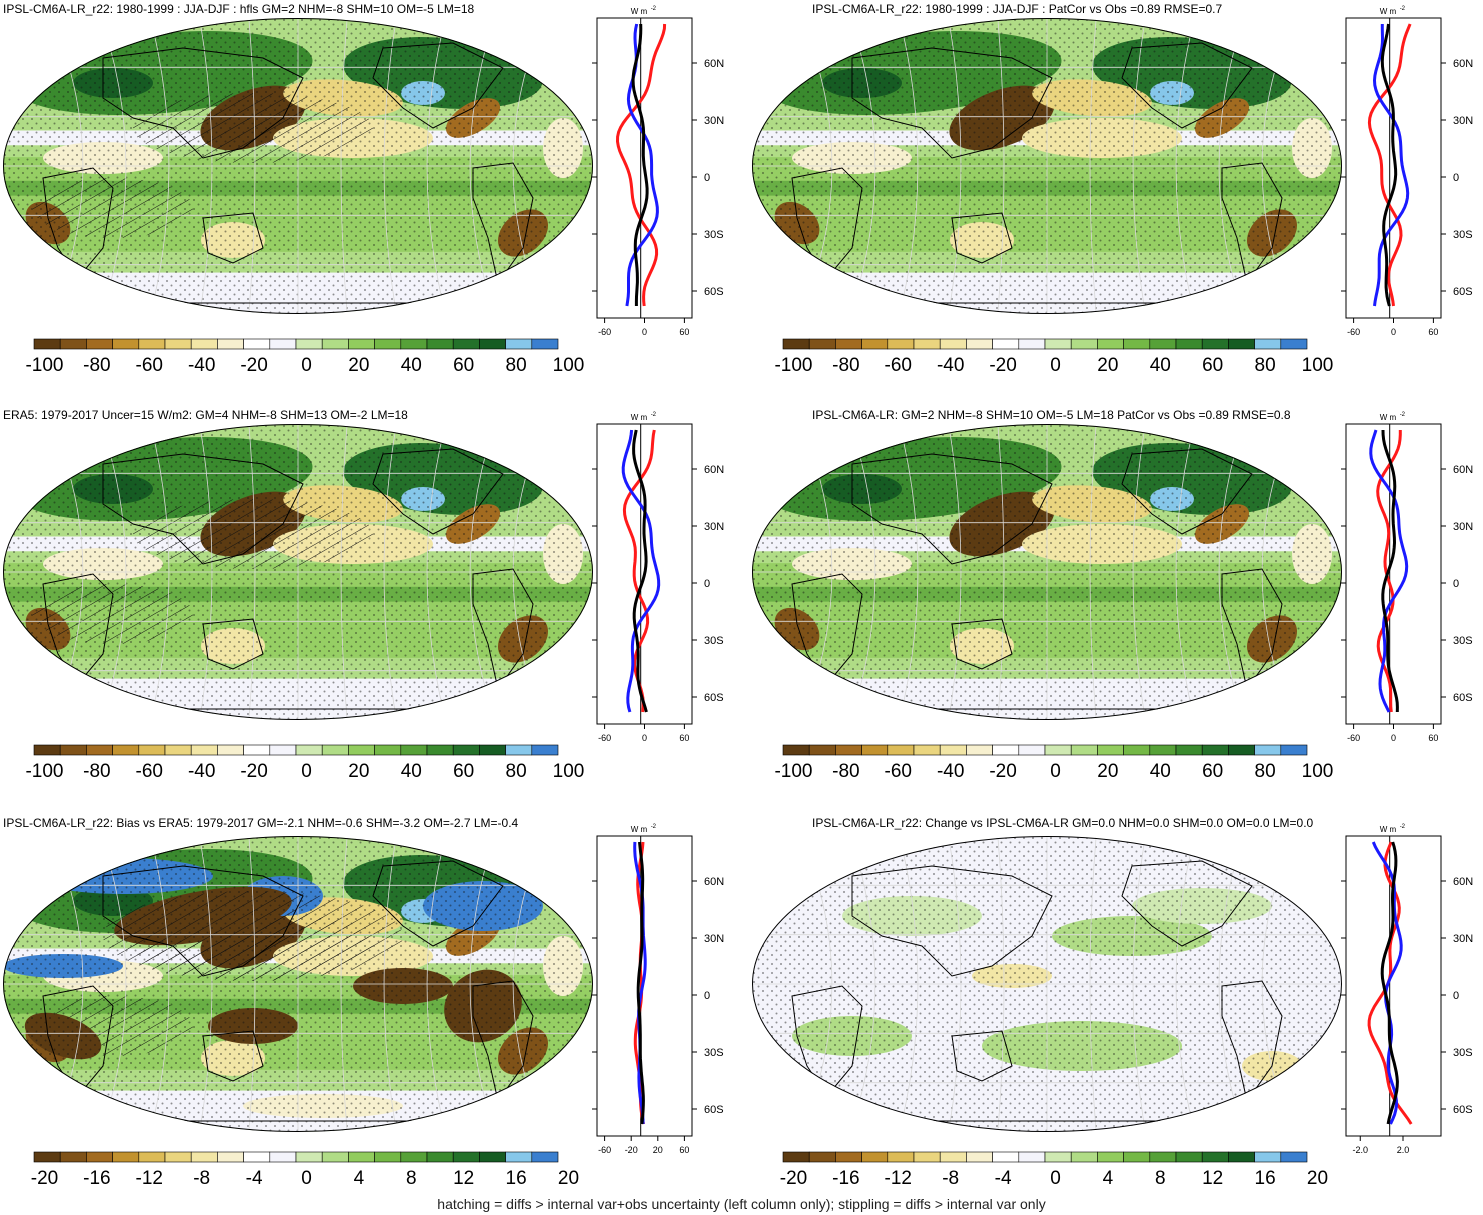  Describe the element at coordinates (1318, 365) in the screenshot. I see `colorbar-label: 100` at that location.